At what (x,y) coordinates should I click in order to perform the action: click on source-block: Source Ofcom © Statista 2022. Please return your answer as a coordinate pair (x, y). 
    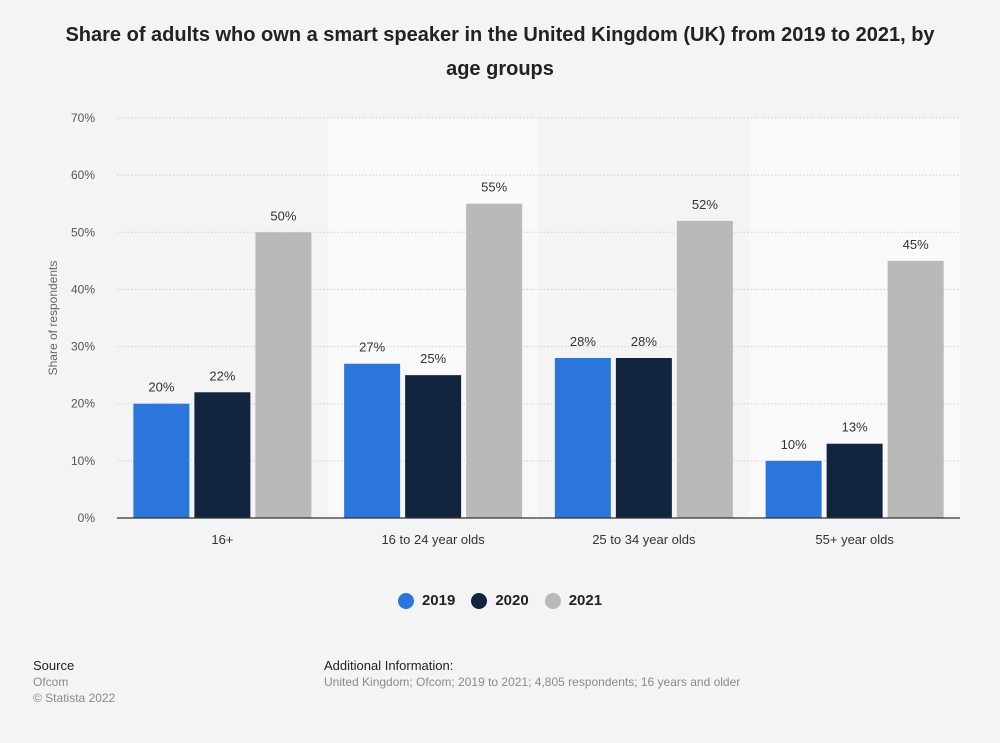
    Looking at the image, I should click on (74, 682).